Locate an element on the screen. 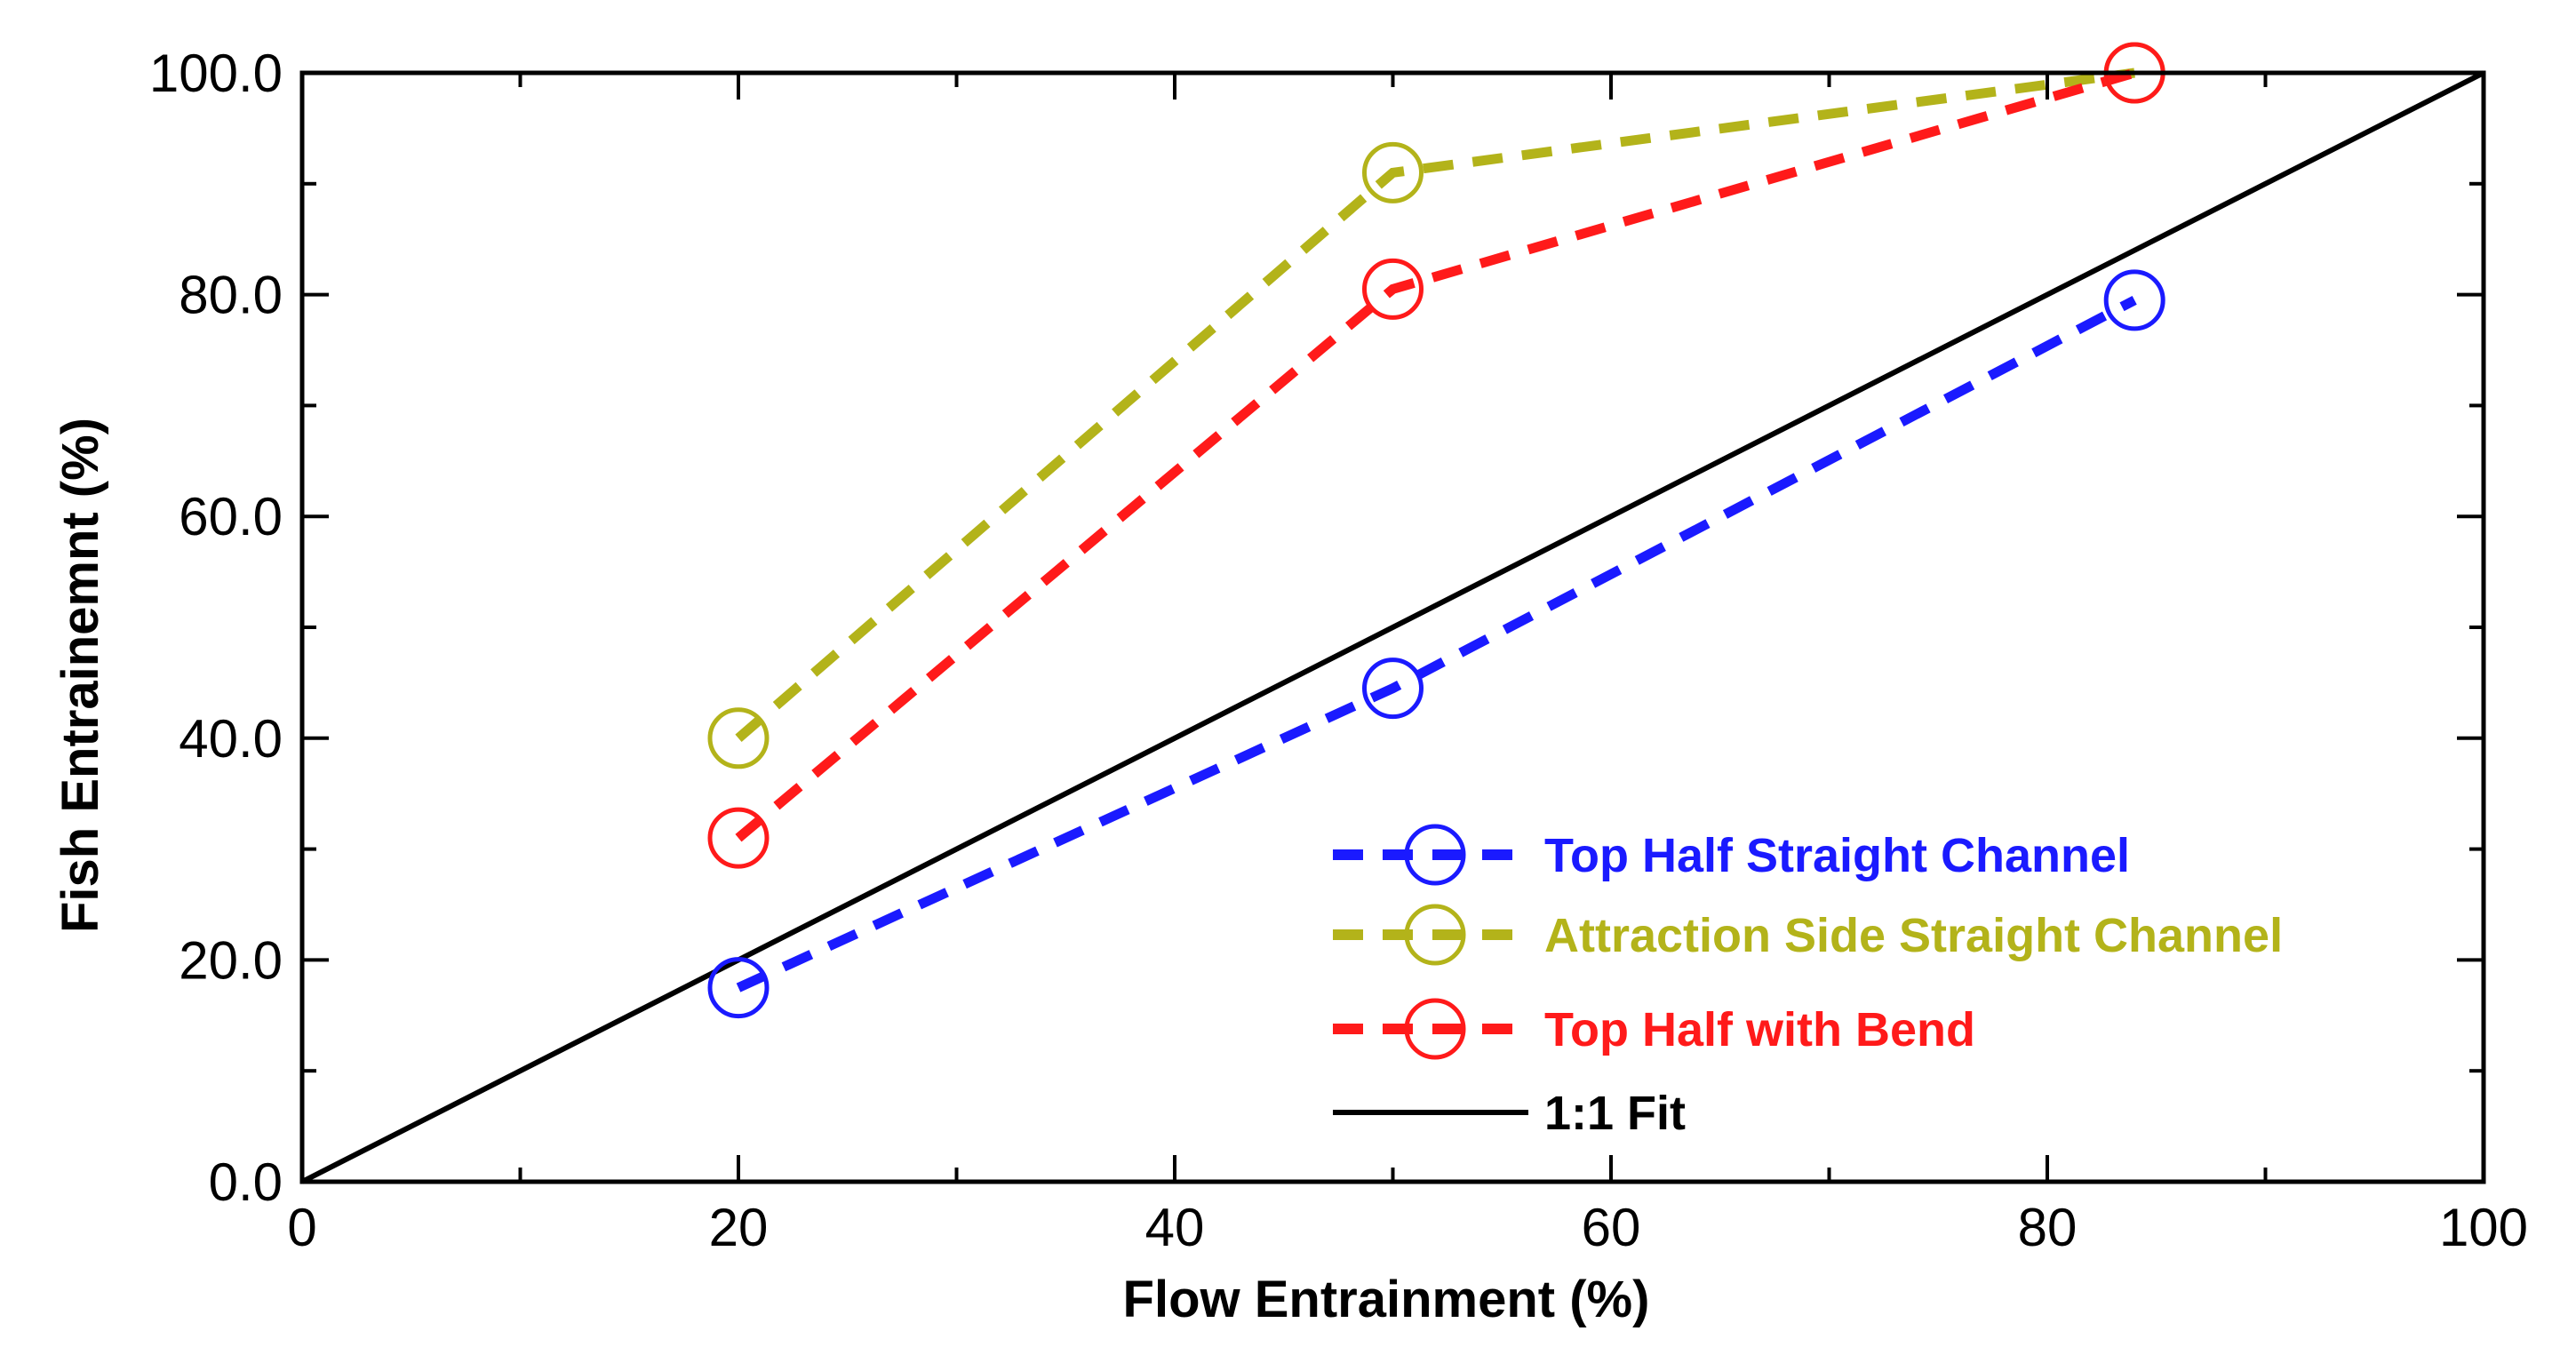 This screenshot has height=1355, width=2576. x-tick-label: 20 is located at coordinates (739, 1228).